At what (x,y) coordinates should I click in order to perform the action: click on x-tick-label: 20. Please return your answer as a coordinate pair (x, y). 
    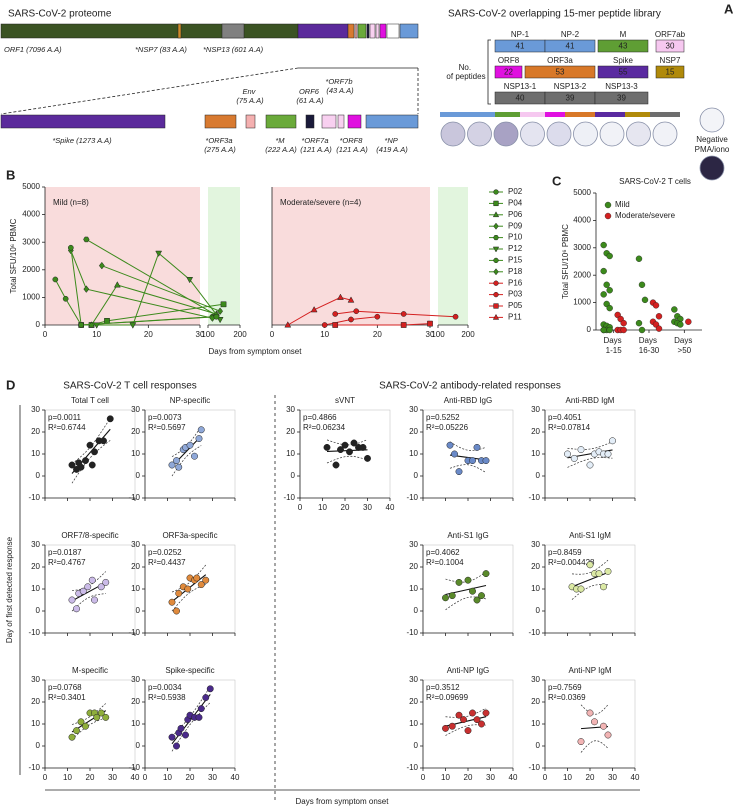
    Looking at the image, I should click on (377, 334).